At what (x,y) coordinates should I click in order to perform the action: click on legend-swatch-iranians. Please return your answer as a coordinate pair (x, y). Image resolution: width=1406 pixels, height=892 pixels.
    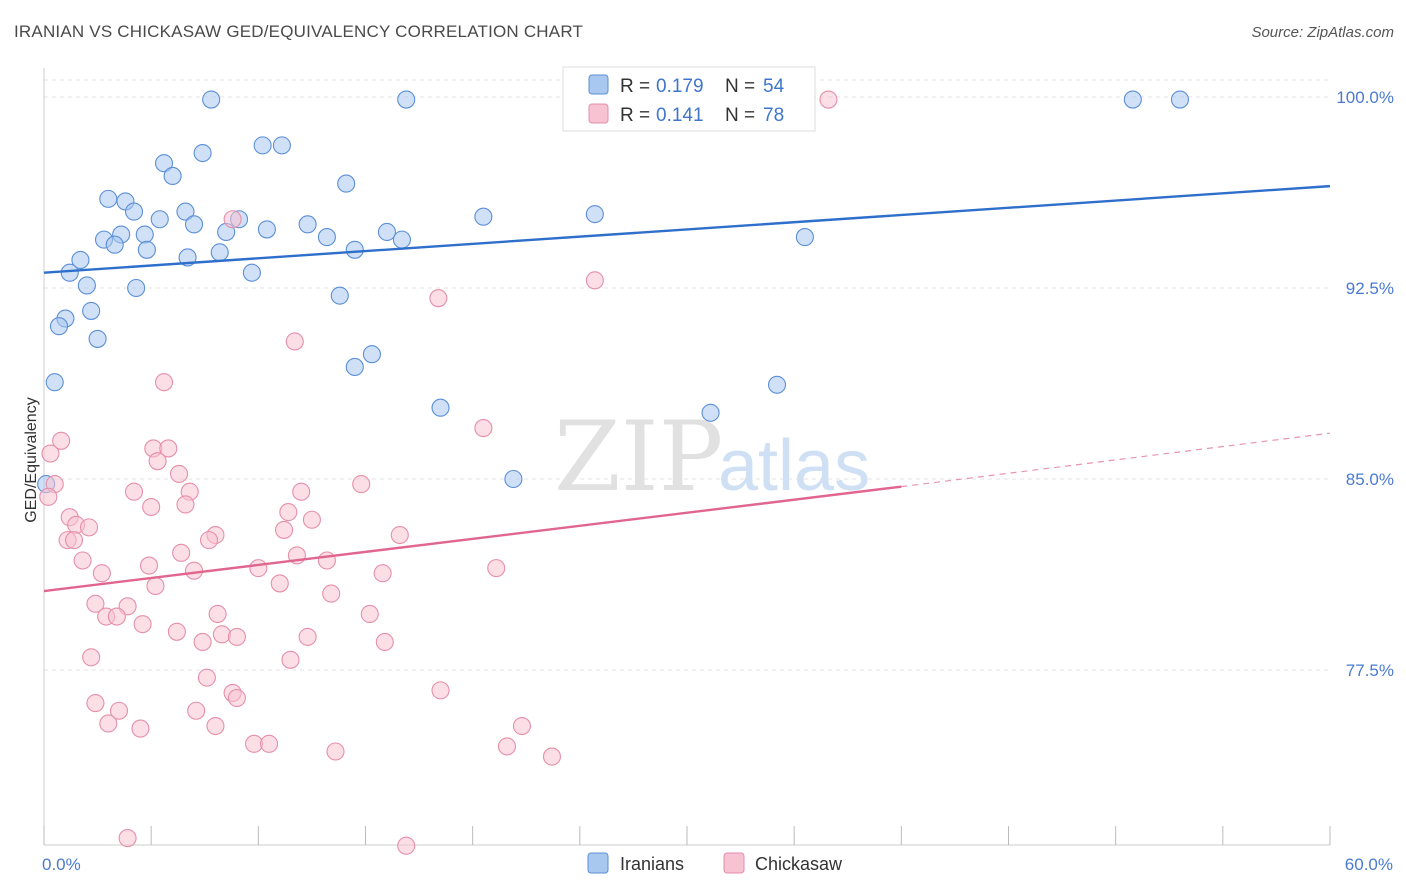
    Looking at the image, I should click on (598, 84).